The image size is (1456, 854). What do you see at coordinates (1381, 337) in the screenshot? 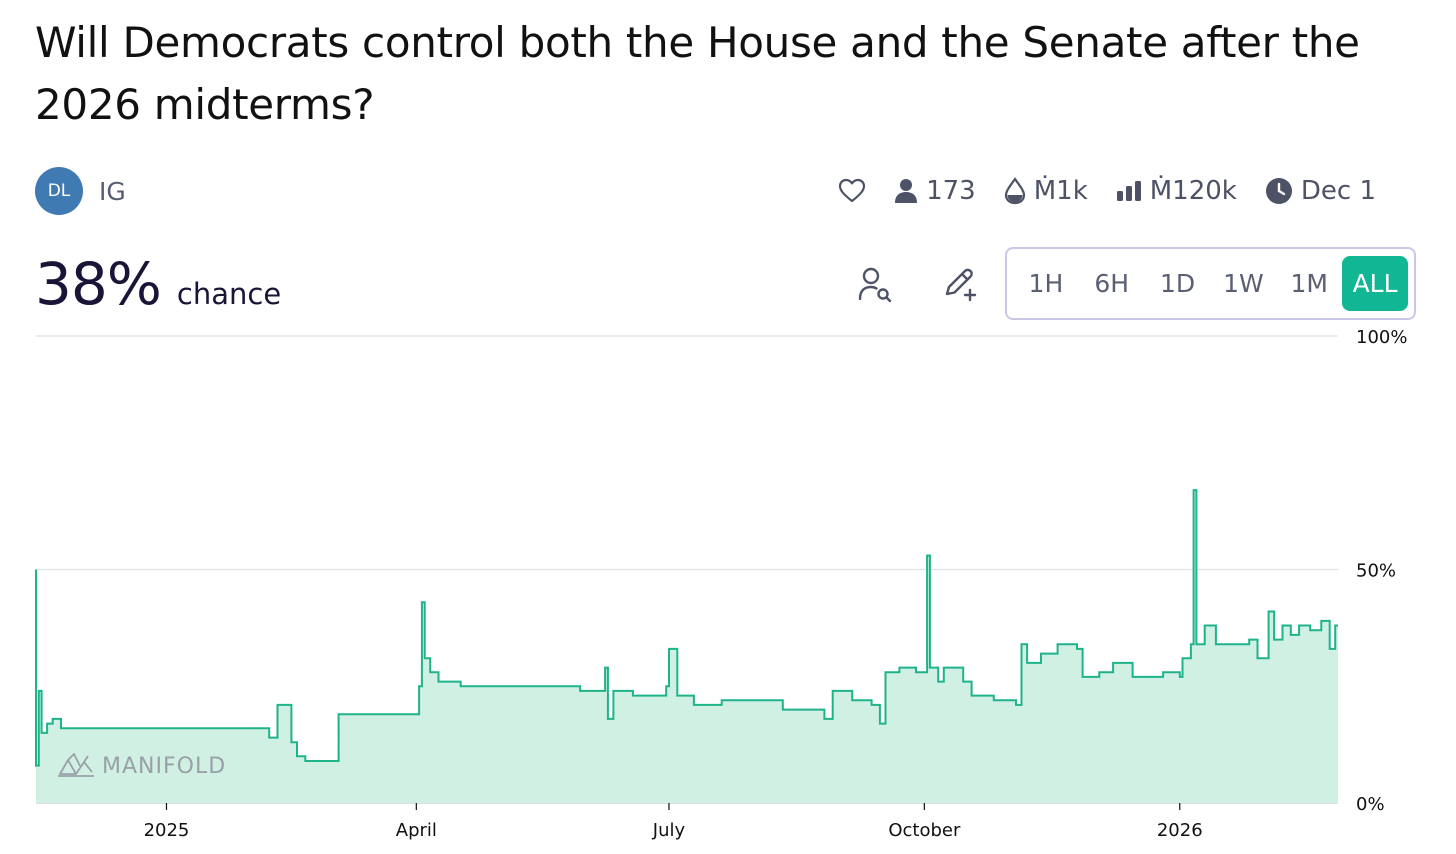
I see `y-tick-label: 100%` at bounding box center [1381, 337].